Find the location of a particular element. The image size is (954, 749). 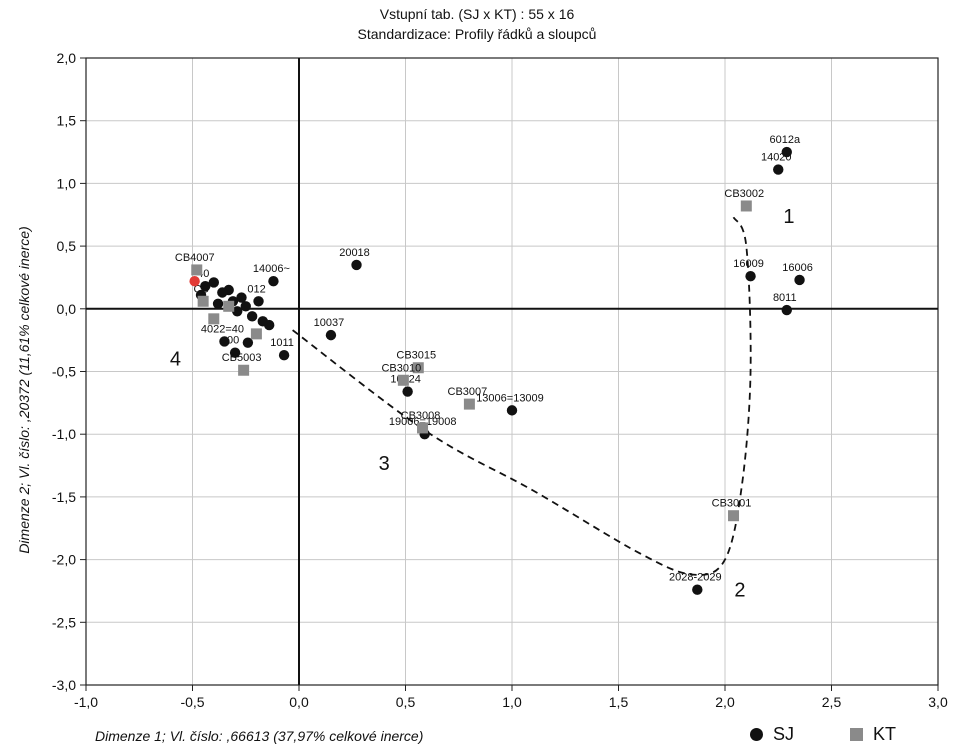

point-label: 14020 is located at coordinates (776, 158).